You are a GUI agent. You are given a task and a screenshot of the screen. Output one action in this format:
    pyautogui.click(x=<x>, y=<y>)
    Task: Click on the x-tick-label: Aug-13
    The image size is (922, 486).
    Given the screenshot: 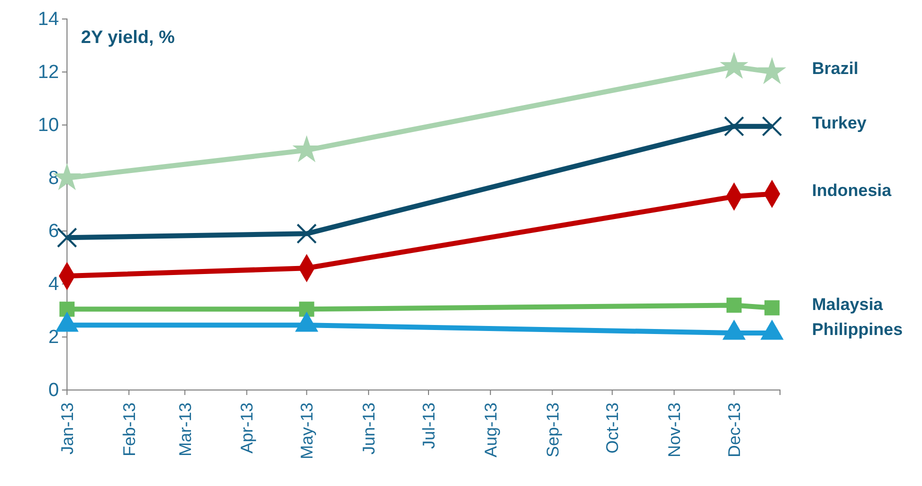 What is the action you would take?
    pyautogui.click(x=490, y=430)
    